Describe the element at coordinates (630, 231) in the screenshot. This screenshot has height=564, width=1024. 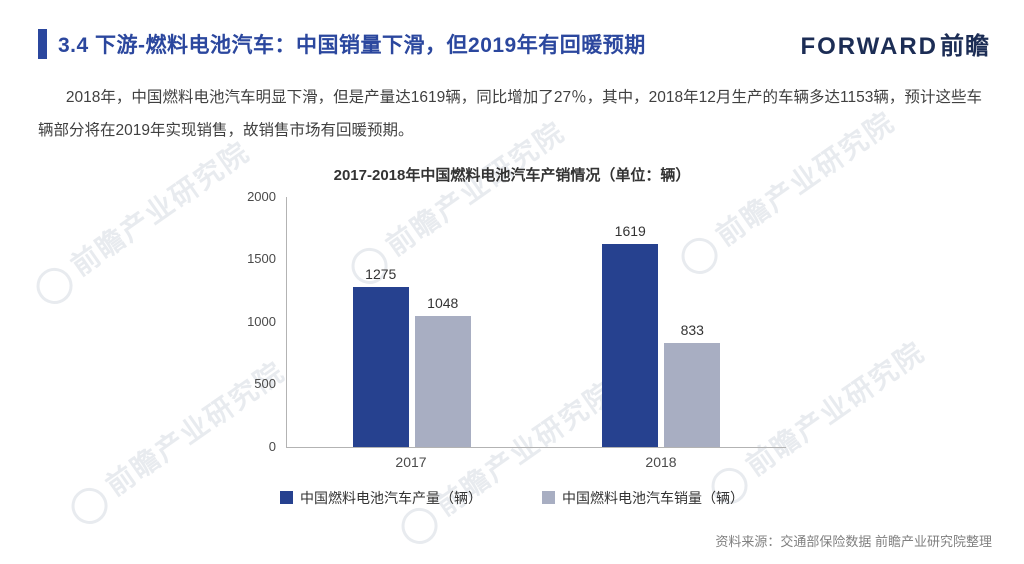
I see `bar-value-label: 1619` at that location.